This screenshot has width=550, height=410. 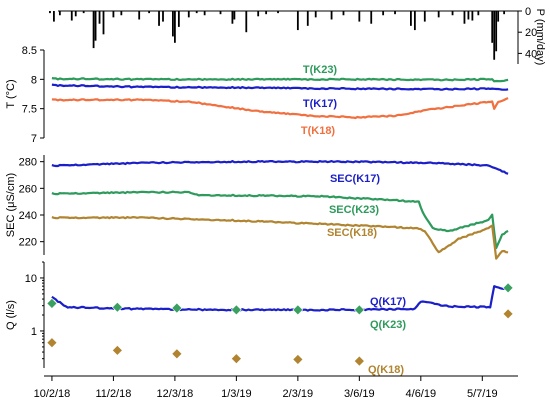 What do you see at coordinates (34, 139) in the screenshot?
I see `temp-y-tick-label: 7` at bounding box center [34, 139].